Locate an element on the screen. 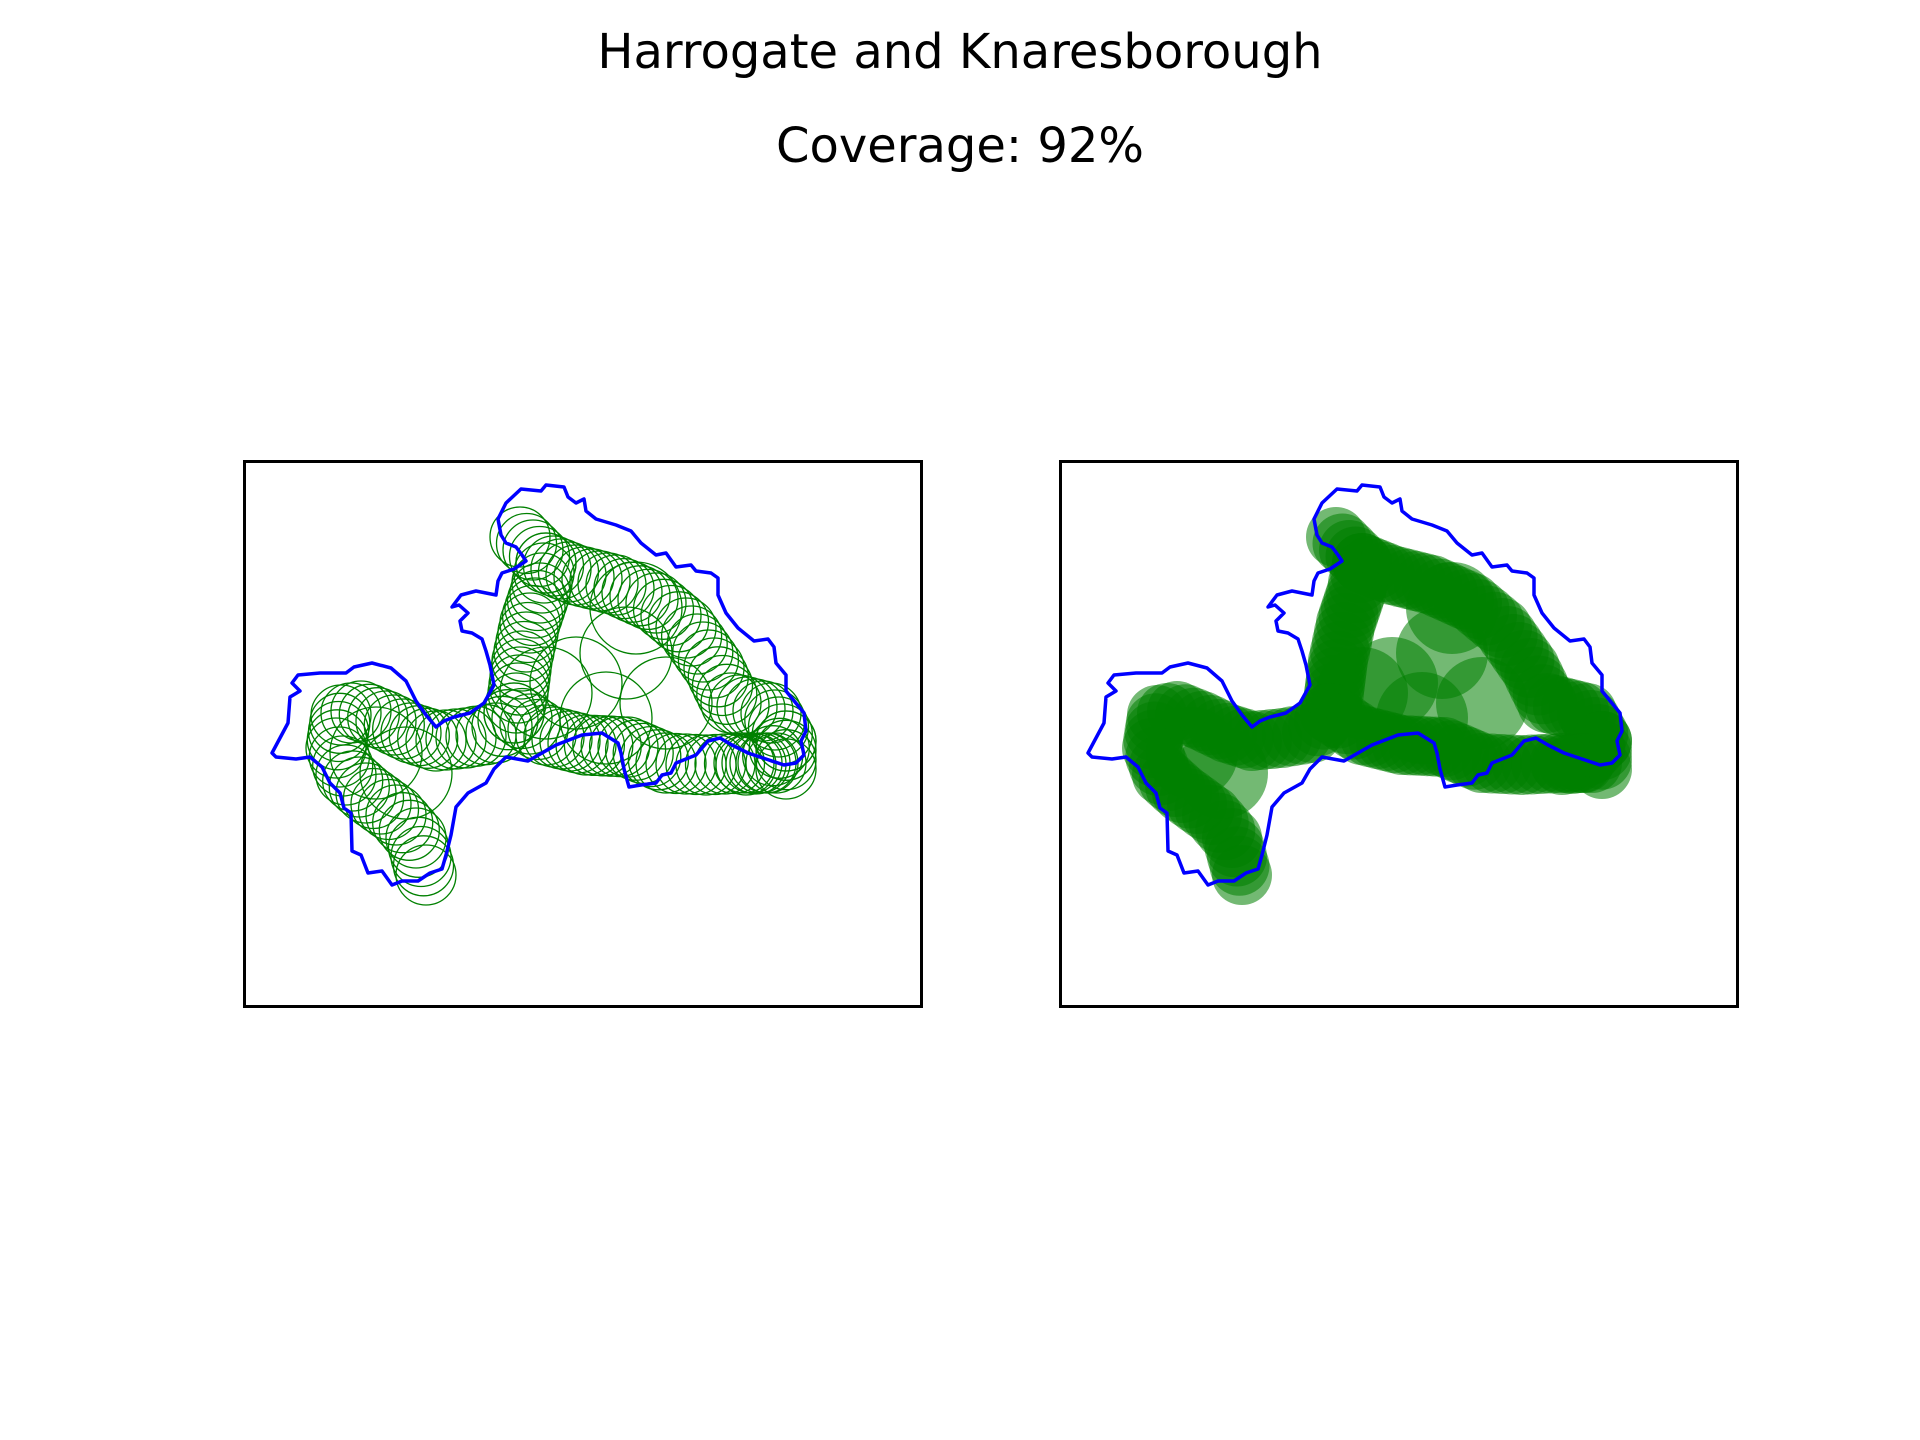  map-panel-outline-circles is located at coordinates (583, 734).